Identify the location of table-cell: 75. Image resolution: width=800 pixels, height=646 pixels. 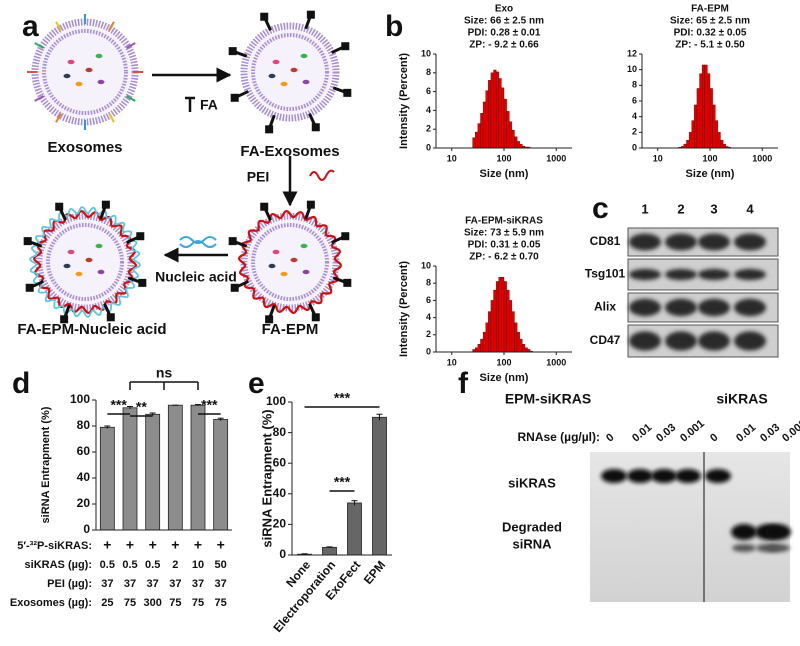
(130, 603).